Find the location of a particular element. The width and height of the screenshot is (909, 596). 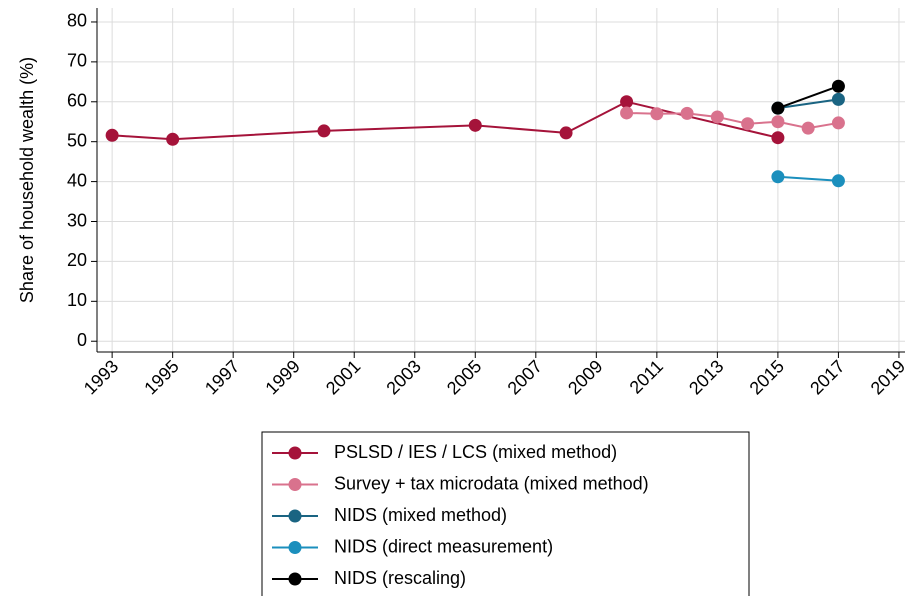

x-tick-label: 2019 is located at coordinates (888, 377).